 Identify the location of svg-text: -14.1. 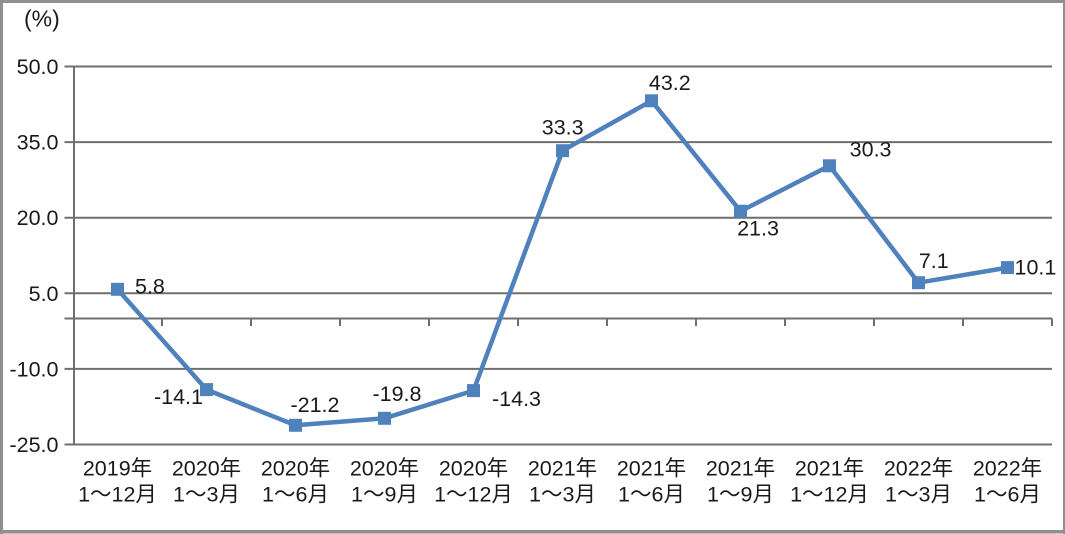
(178, 397).